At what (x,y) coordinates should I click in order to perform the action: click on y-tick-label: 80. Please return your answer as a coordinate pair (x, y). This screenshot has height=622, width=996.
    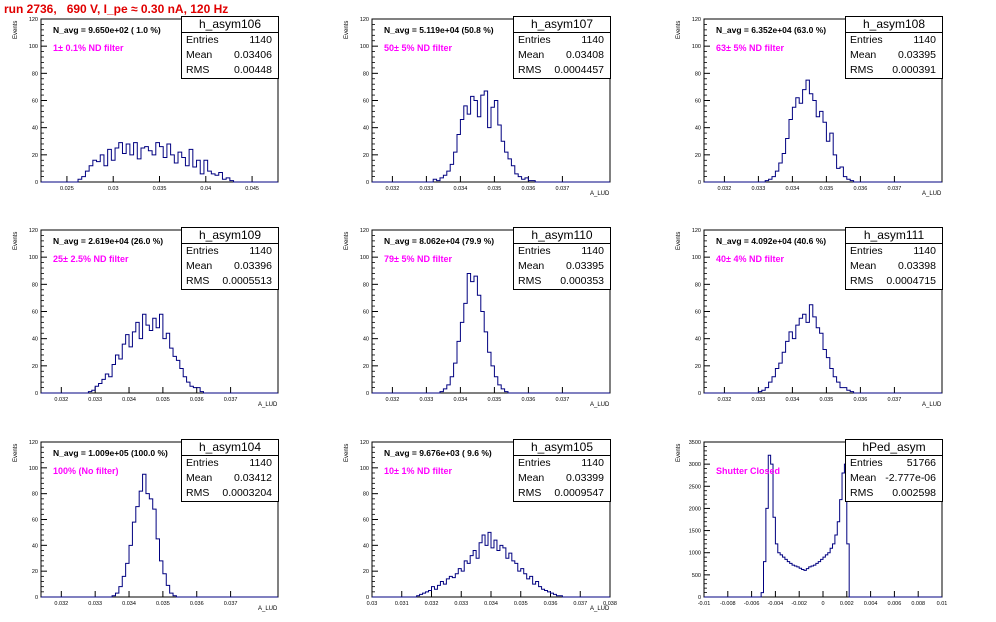
    Looking at the image, I should click on (35, 495).